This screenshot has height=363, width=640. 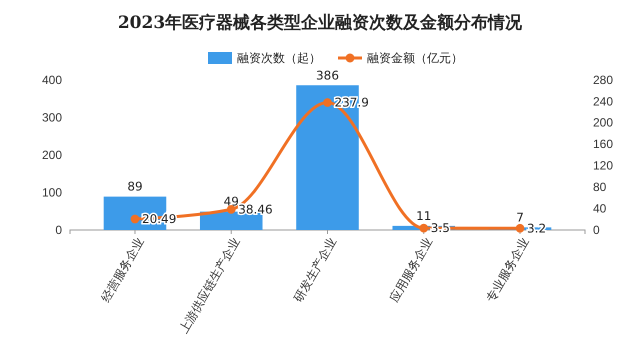 I want to click on data-label: 7, so click(x=520, y=217).